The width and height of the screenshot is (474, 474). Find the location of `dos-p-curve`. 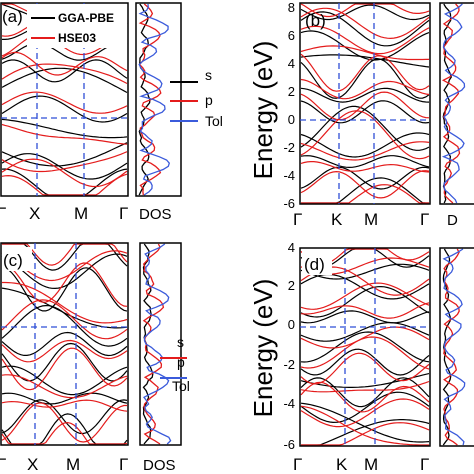

dos-p-curve is located at coordinates (451, 347).